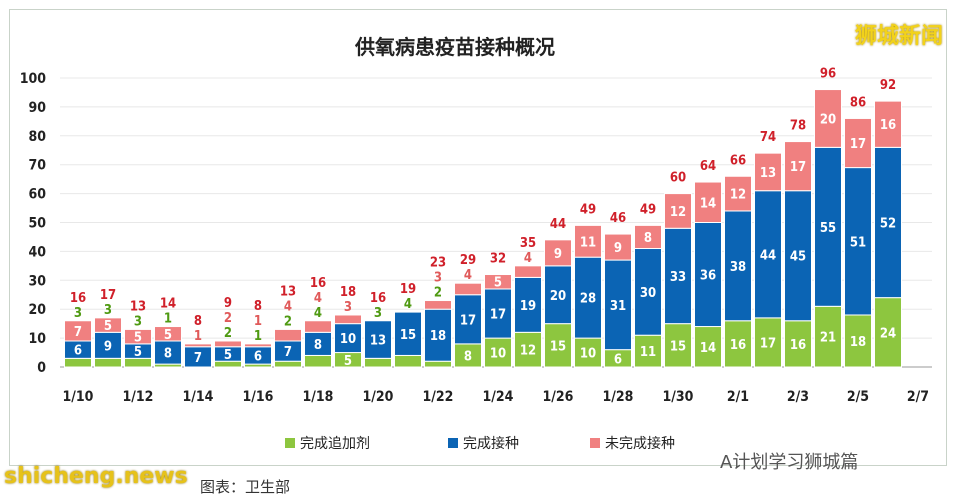 This screenshot has width=955, height=500. I want to click on x-tick-label: 1/12, so click(138, 397).